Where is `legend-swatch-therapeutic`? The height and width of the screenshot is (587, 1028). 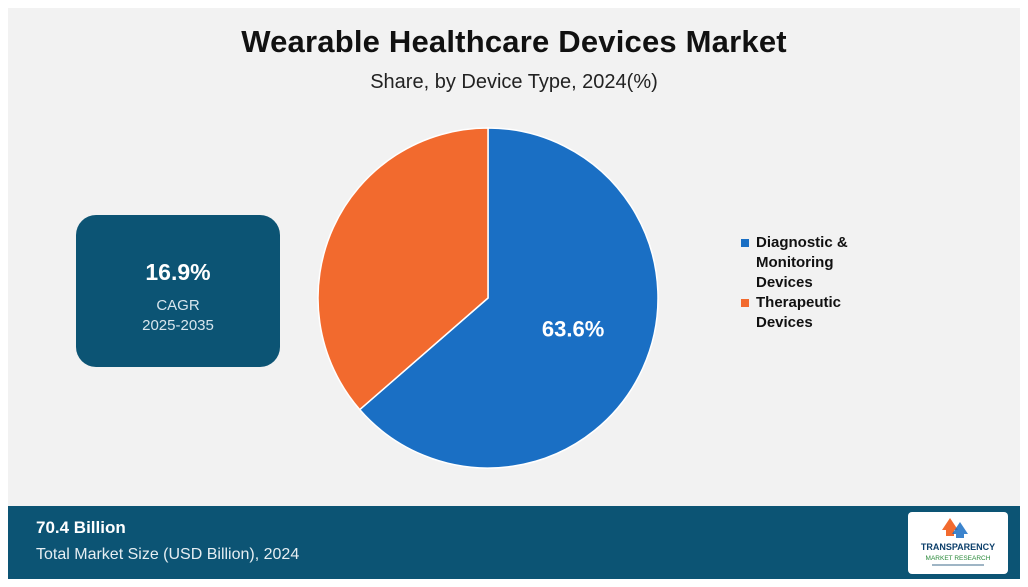 legend-swatch-therapeutic is located at coordinates (745, 303).